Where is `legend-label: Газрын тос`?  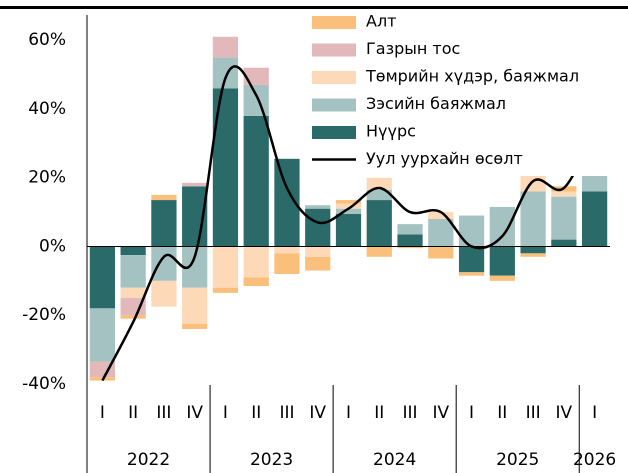
legend-label: Газрын тос is located at coordinates (413, 48).